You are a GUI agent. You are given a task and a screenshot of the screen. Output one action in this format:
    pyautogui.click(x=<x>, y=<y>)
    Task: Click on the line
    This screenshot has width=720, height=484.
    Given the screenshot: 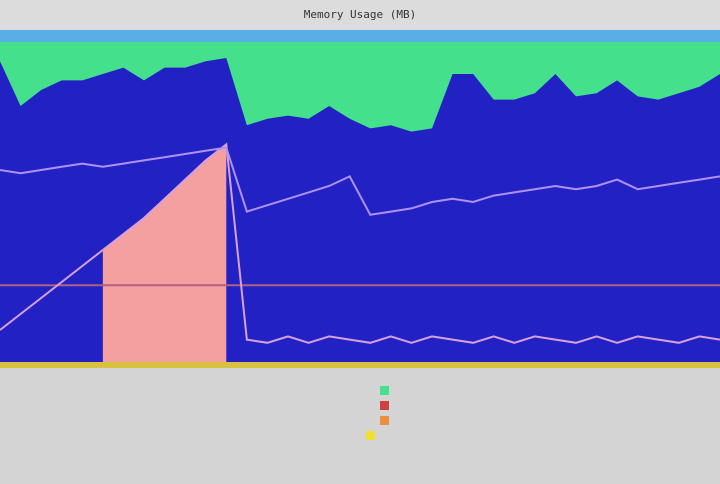 What is the action you would take?
    pyautogui.click(x=360, y=181)
    